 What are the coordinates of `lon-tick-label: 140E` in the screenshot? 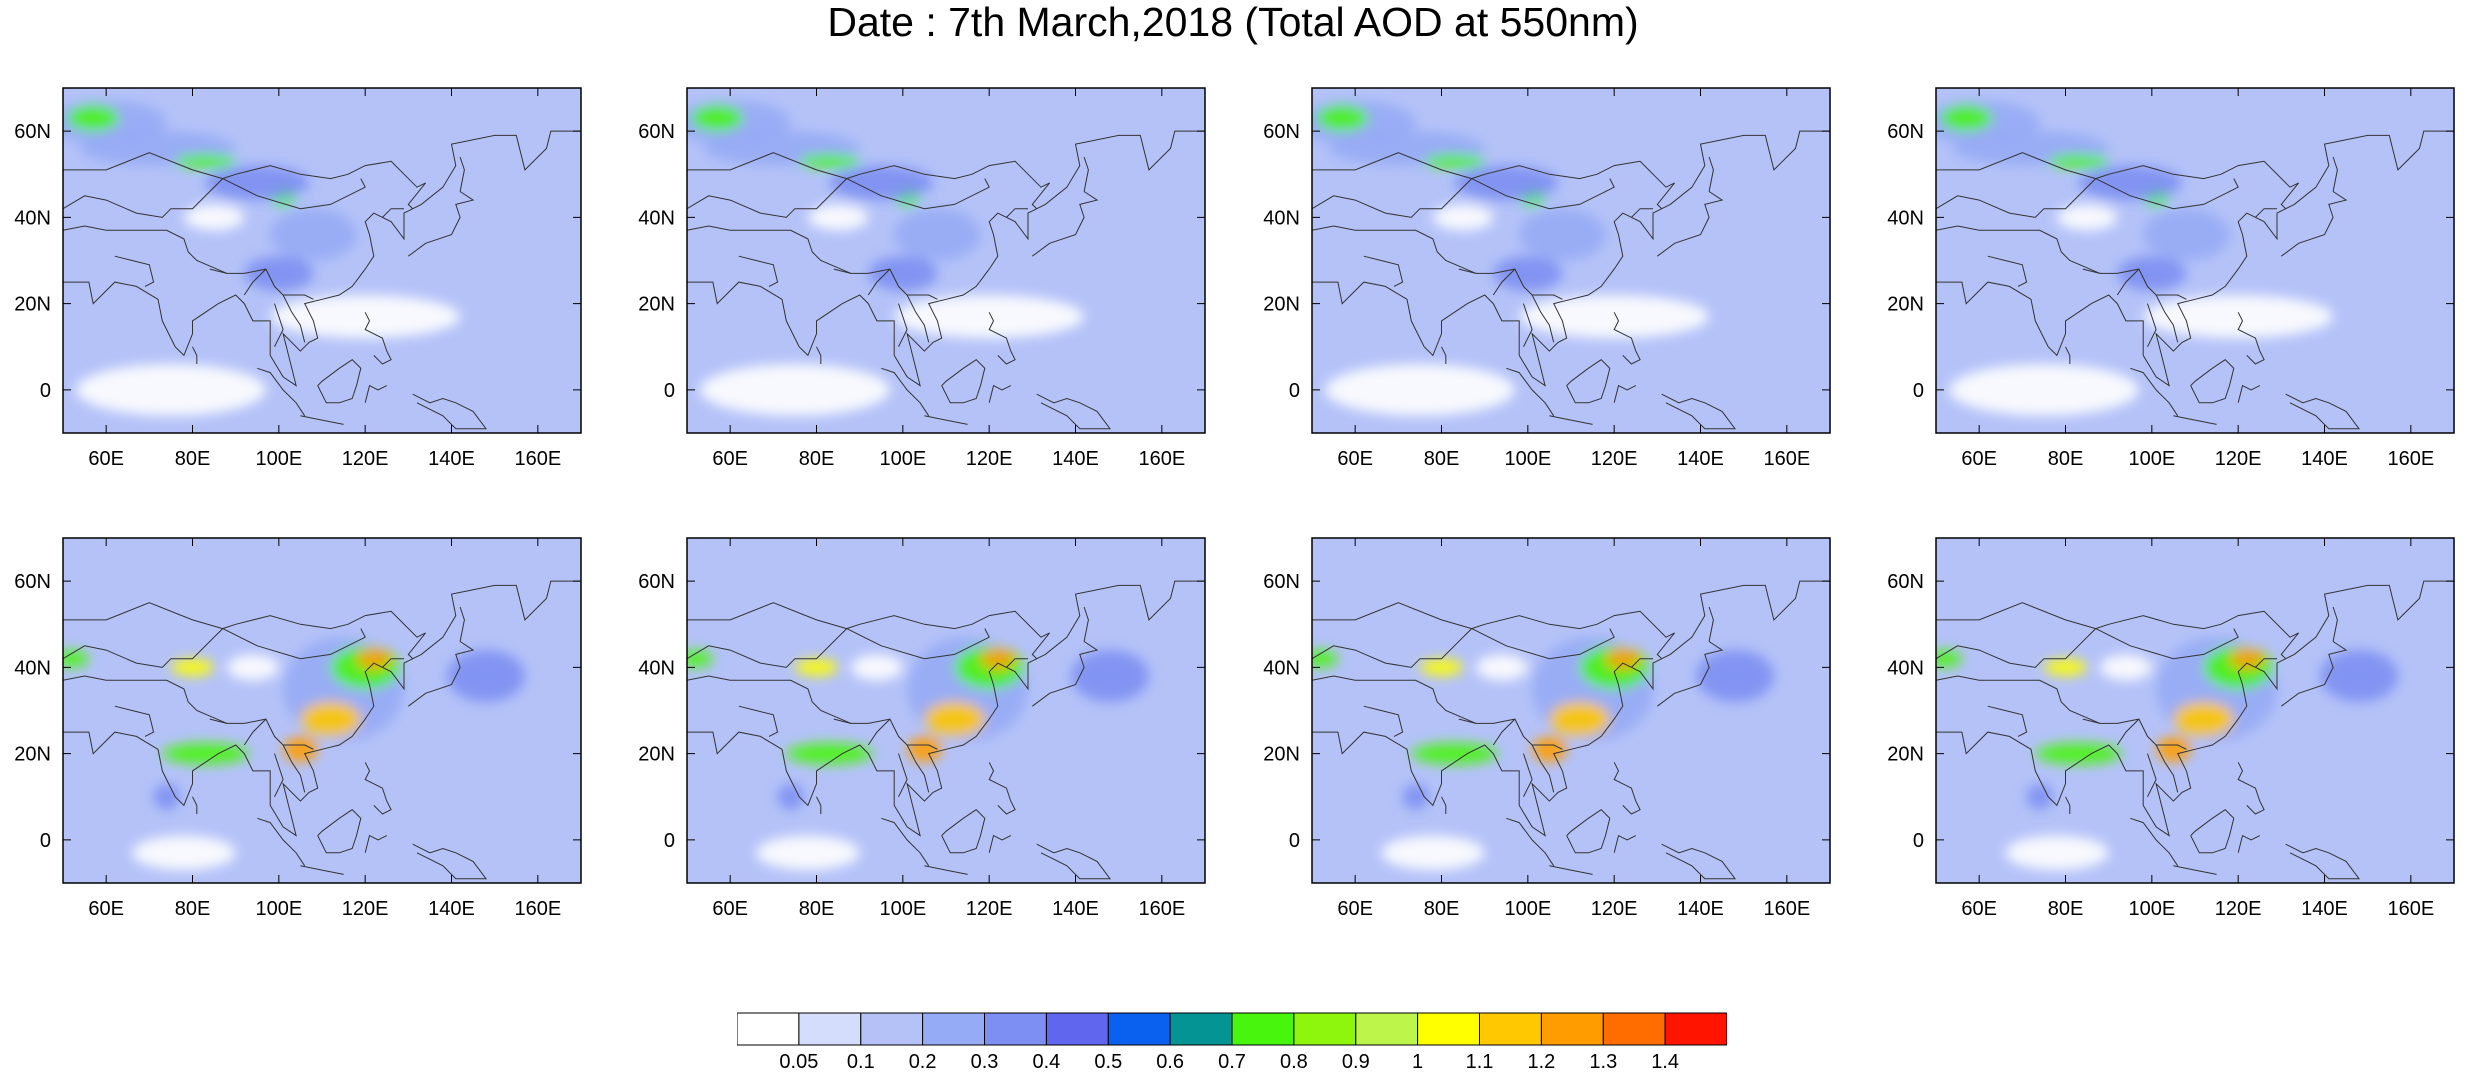 It's located at (2324, 459).